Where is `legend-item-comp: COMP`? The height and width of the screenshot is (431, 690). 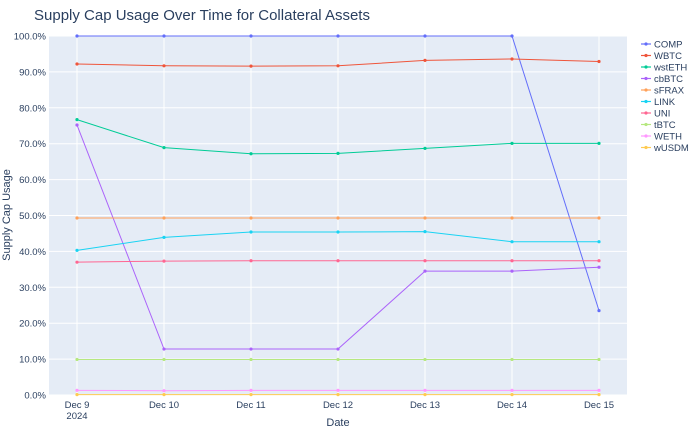 legend-item-comp: COMP is located at coordinates (662, 45).